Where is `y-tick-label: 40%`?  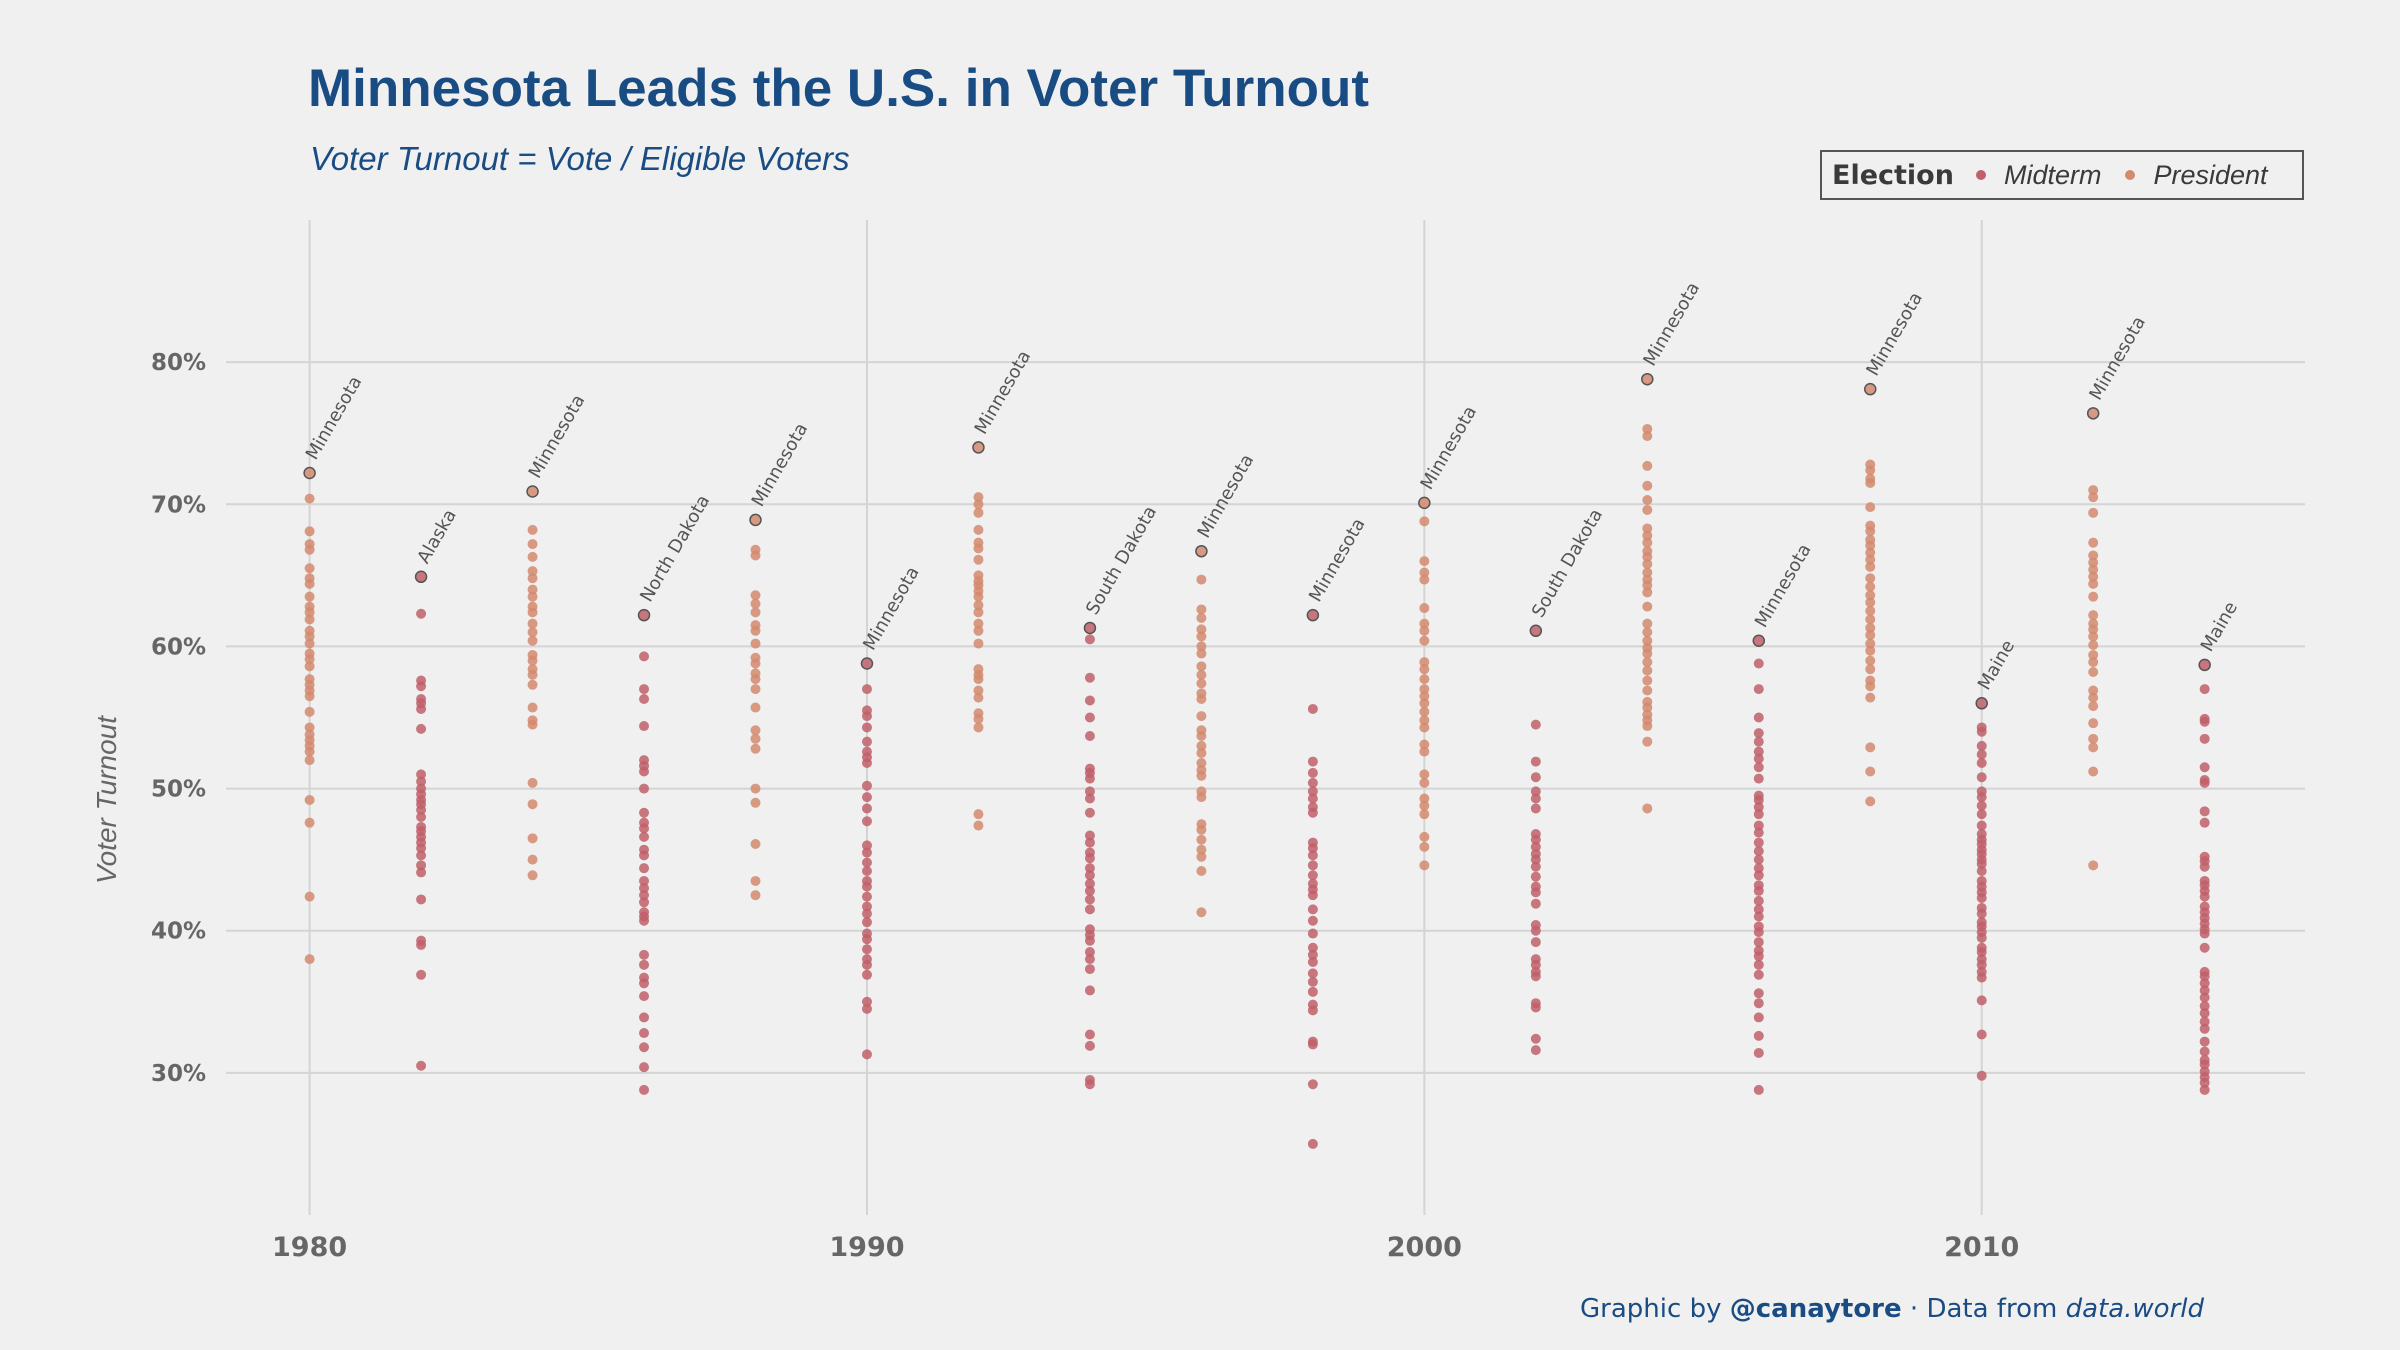
y-tick-label: 40% is located at coordinates (178, 932).